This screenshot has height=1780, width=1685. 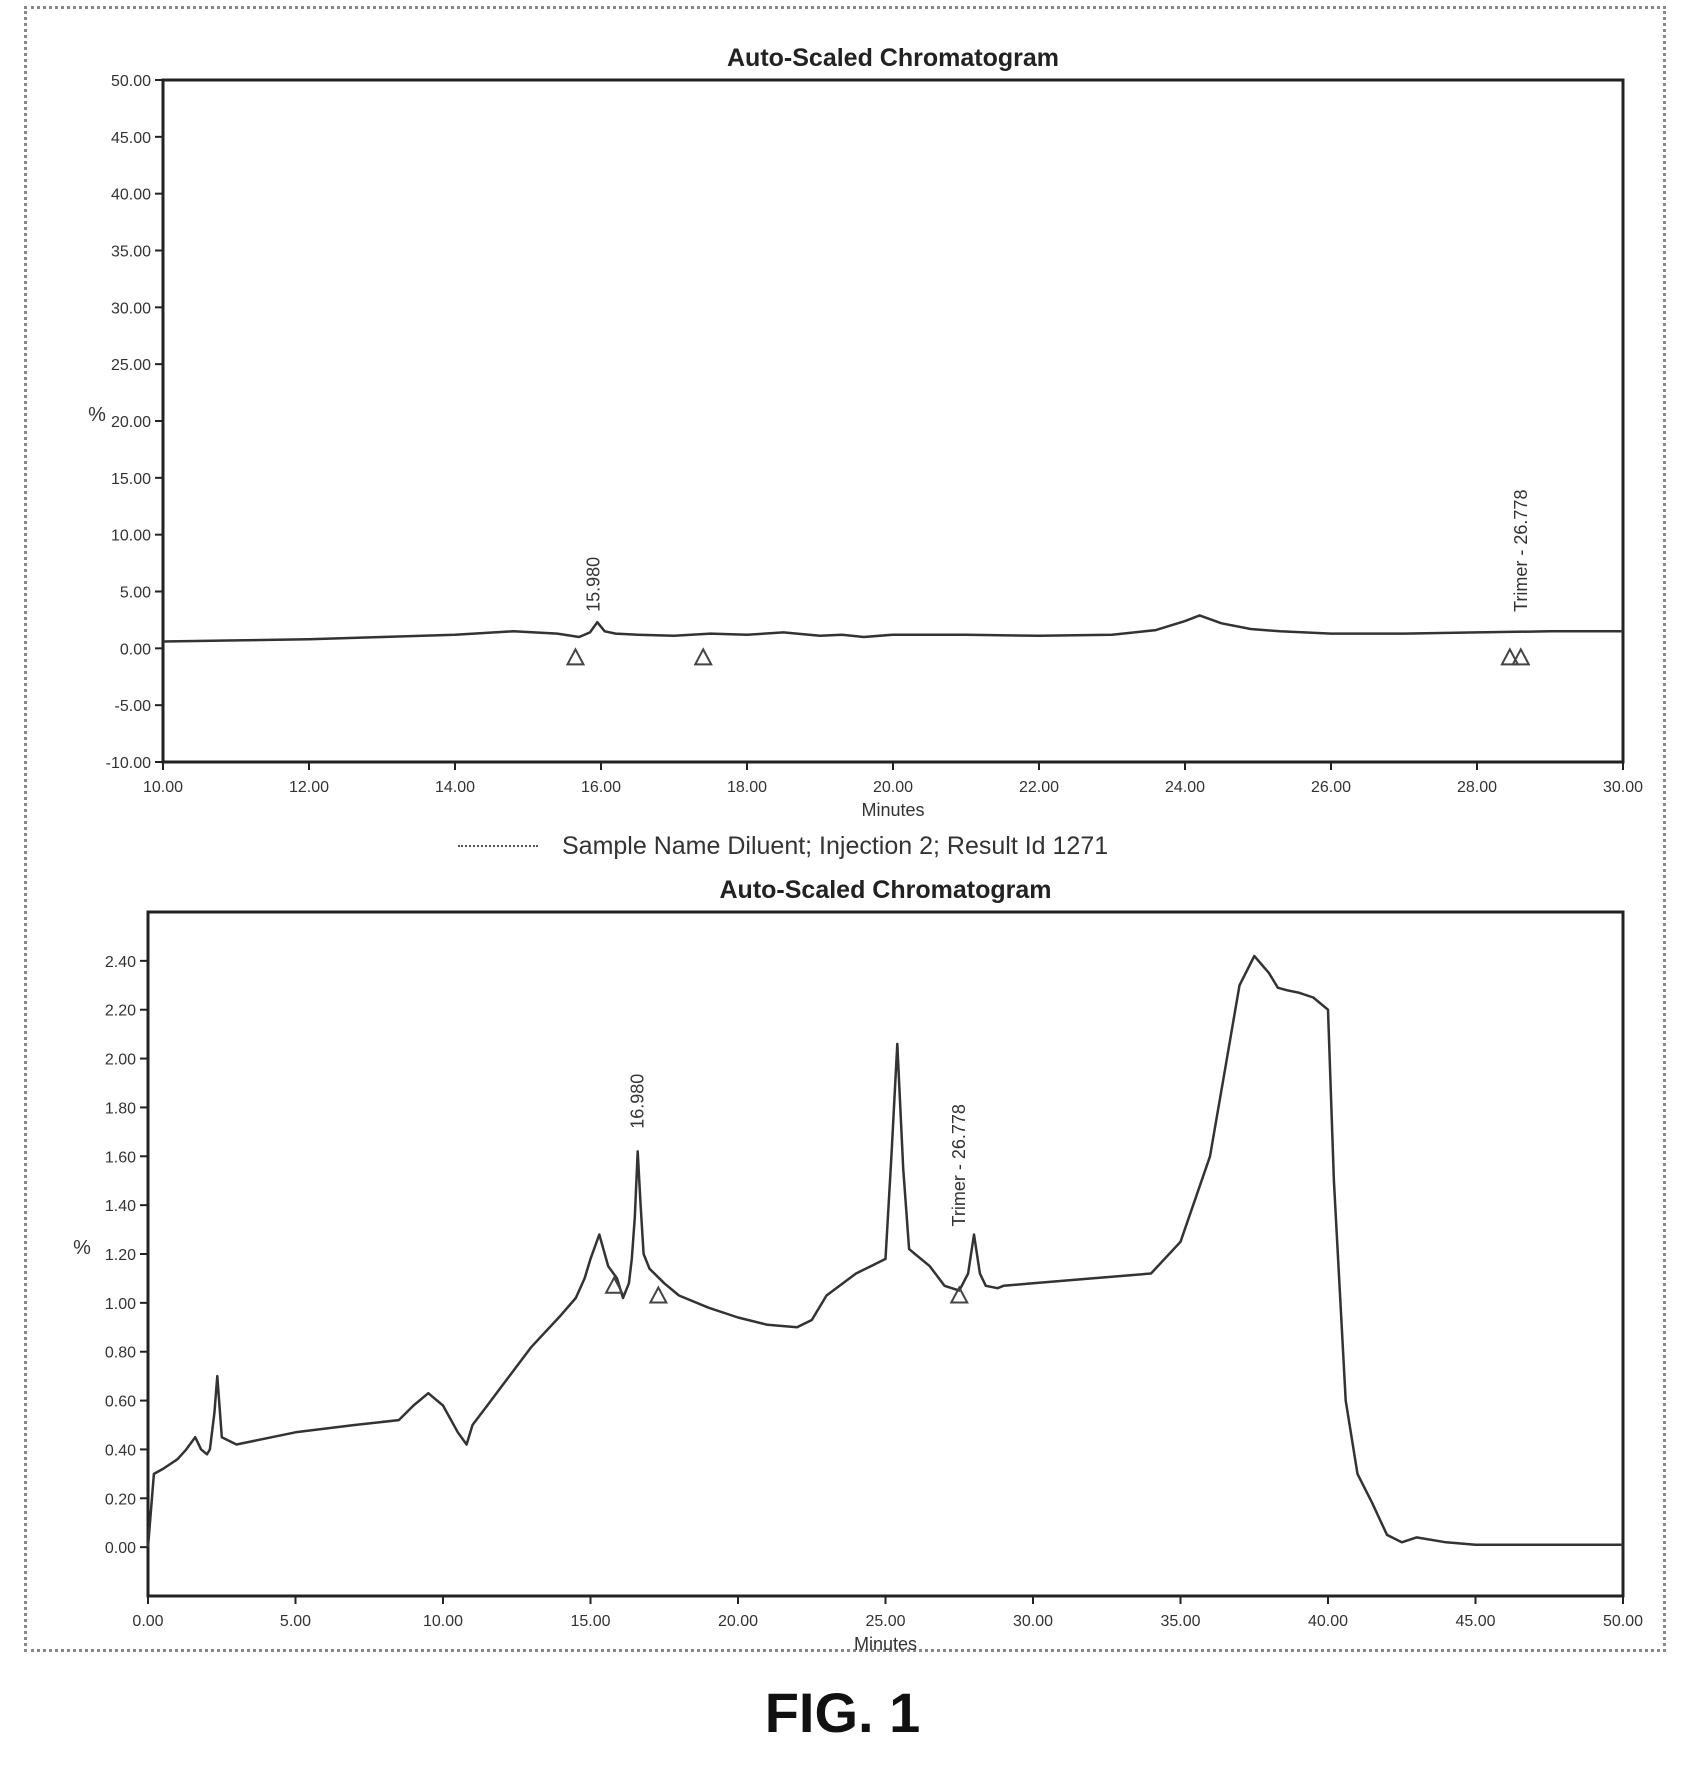 I want to click on x-tick-label: 0.00, so click(x=147, y=1621).